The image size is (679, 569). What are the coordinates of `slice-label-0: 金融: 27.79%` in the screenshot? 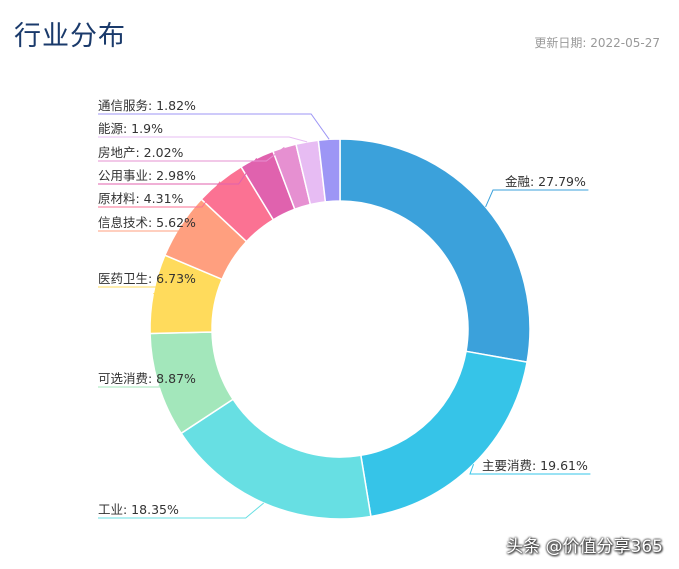 It's located at (545, 181).